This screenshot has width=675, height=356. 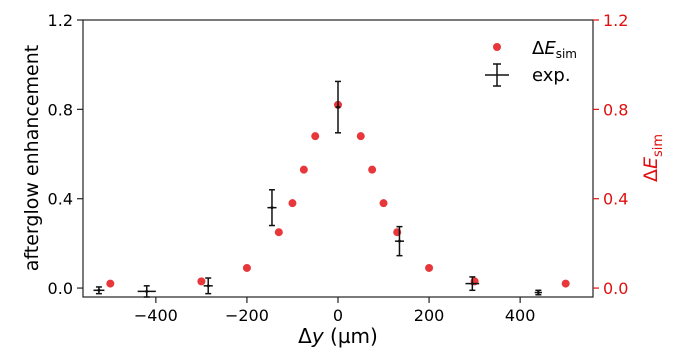 I want to click on legend-sim-label: ΔEsim, so click(x=554, y=49).